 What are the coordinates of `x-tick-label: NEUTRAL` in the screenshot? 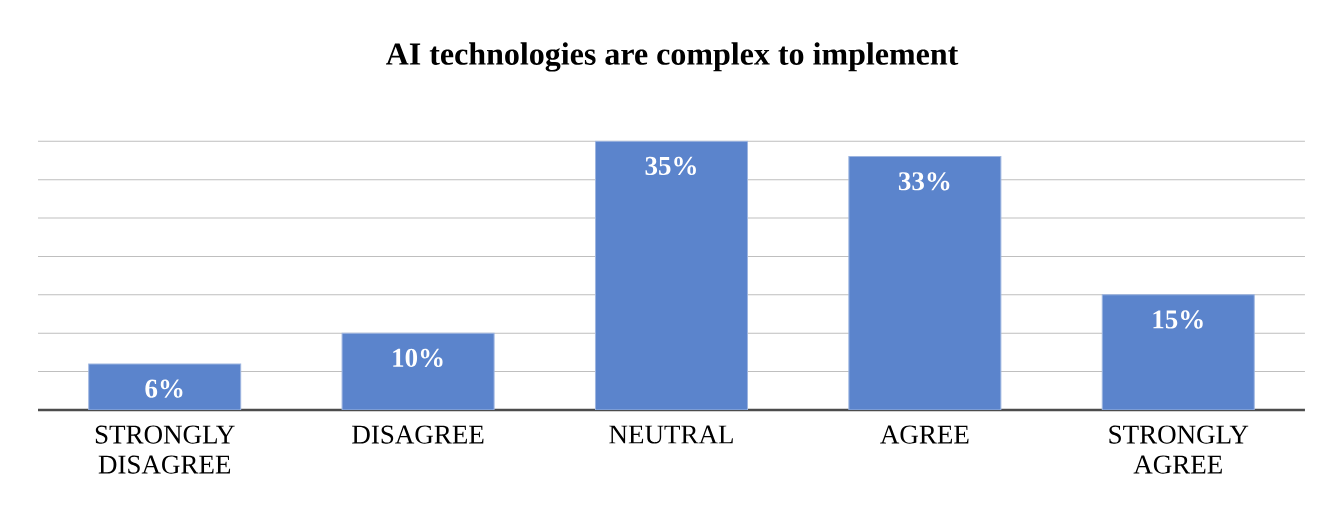 It's located at (671, 434).